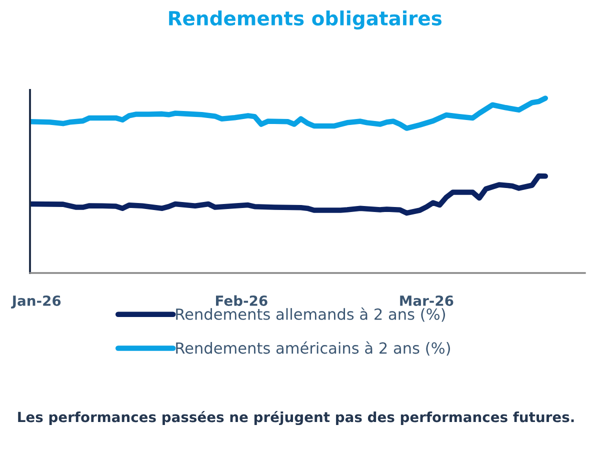  I want to click on x-tick-label: Jan-26, so click(36, 302).